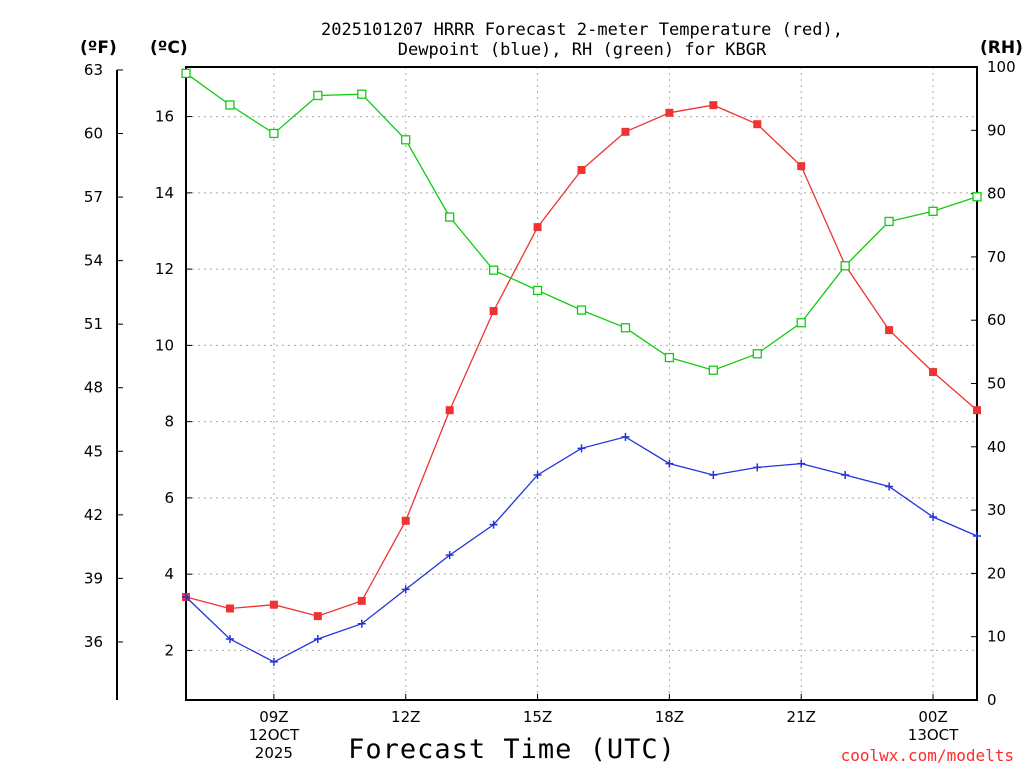 This screenshot has width=1024, height=768. I want to click on x-tick-label: 12Z, so click(405, 717).